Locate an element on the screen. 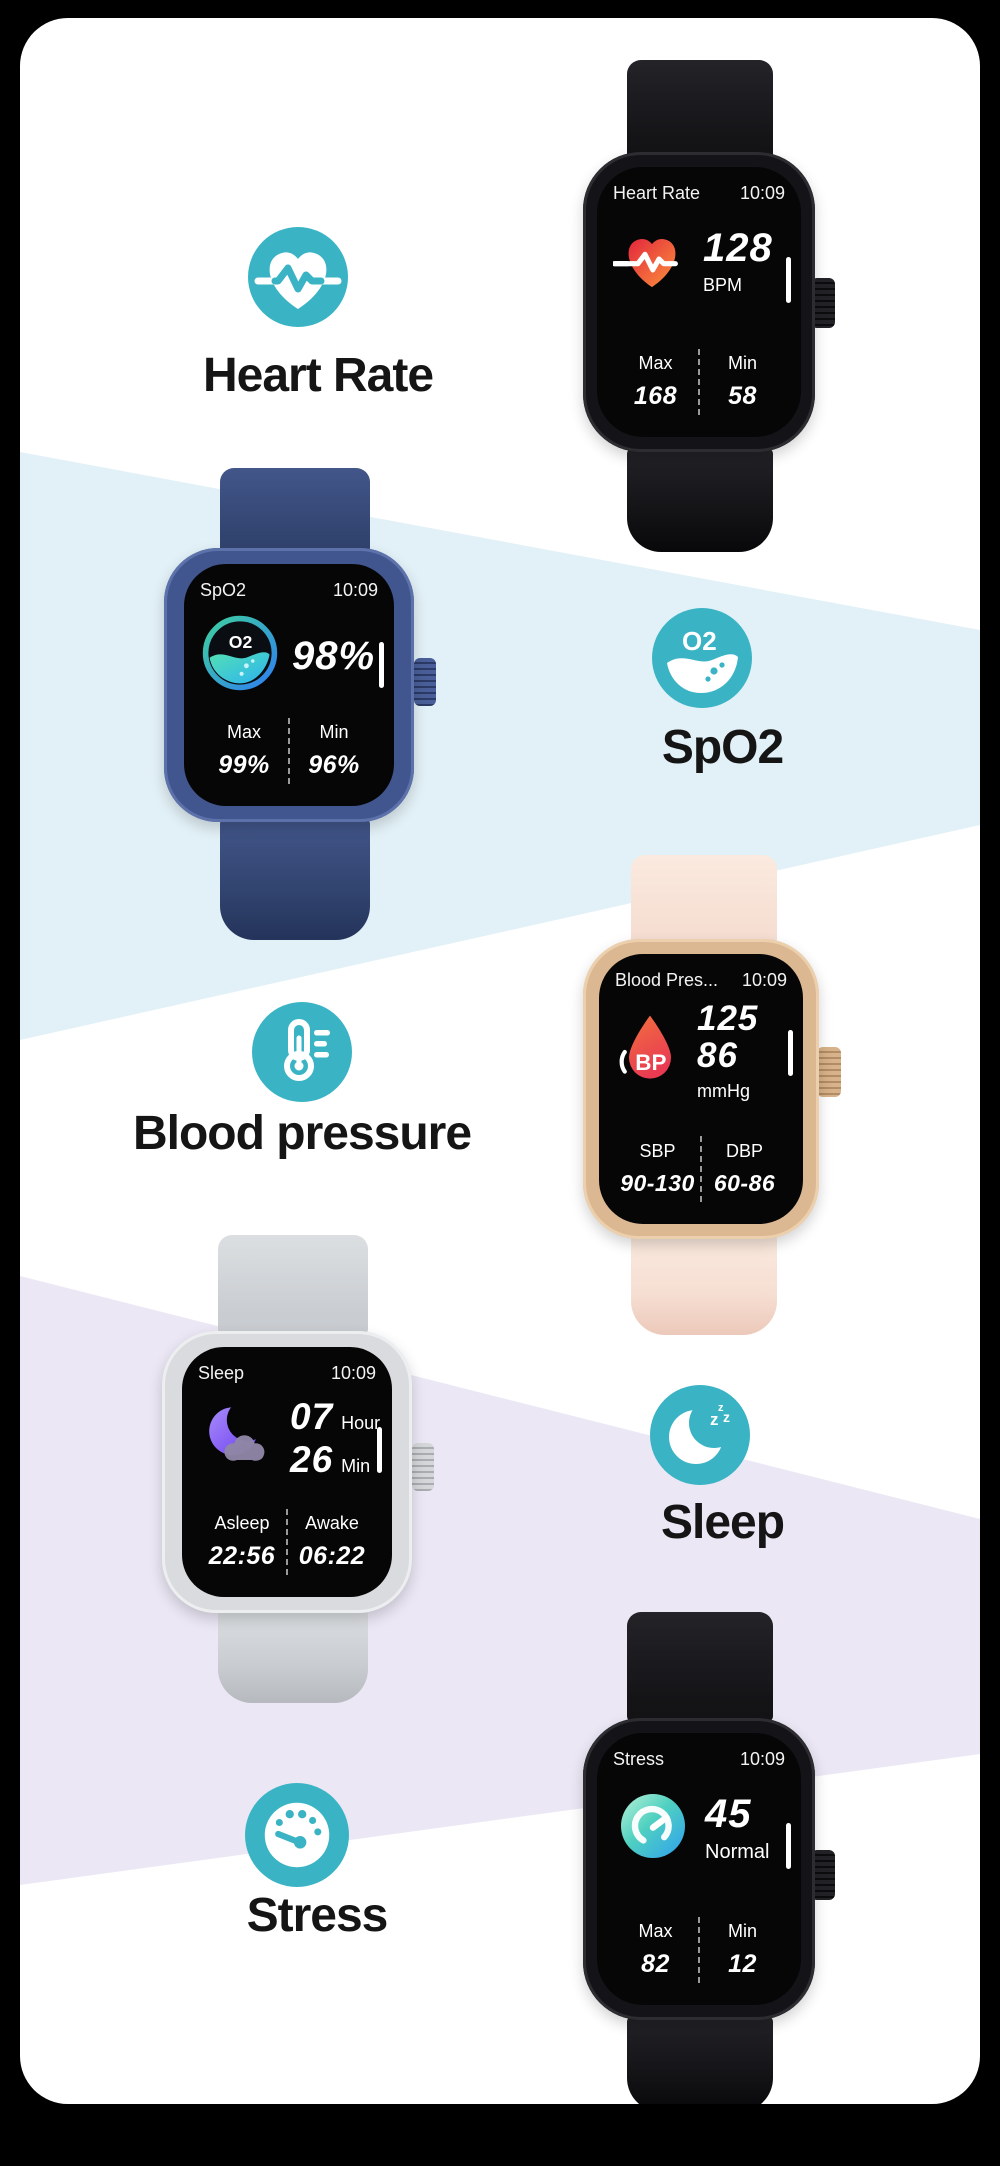 The height and width of the screenshot is (2166, 1000). watch-screen-blood-pressure: Blood Pres... 10:09 BP is located at coordinates (701, 1089).